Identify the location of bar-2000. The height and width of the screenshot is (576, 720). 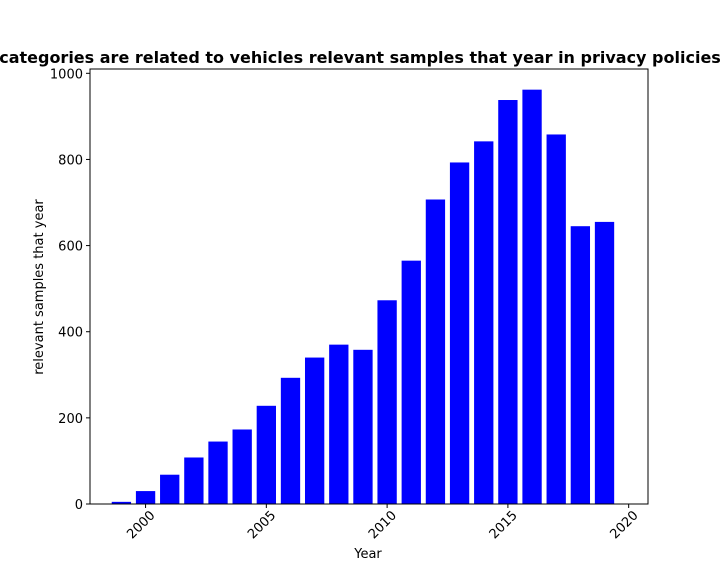
(145, 497).